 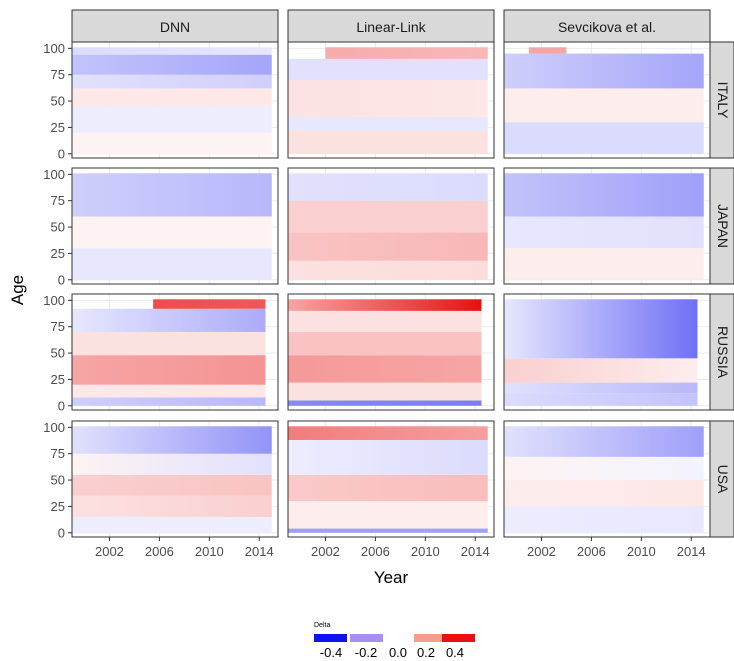 What do you see at coordinates (391, 577) in the screenshot?
I see `x-axis-title: Year` at bounding box center [391, 577].